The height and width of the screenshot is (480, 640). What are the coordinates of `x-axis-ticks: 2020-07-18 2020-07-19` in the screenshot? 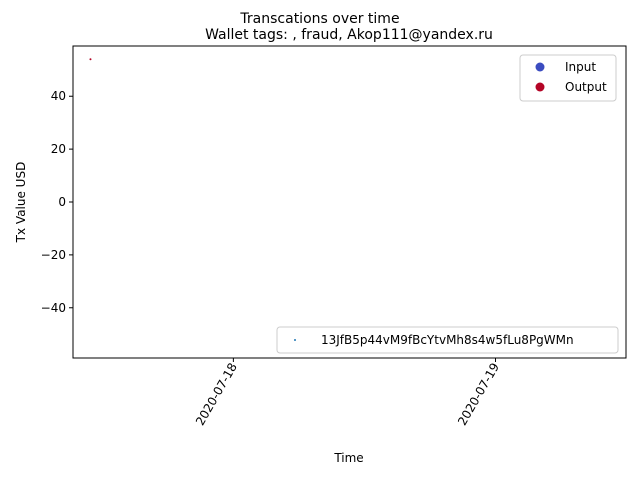 It's located at (347, 393).